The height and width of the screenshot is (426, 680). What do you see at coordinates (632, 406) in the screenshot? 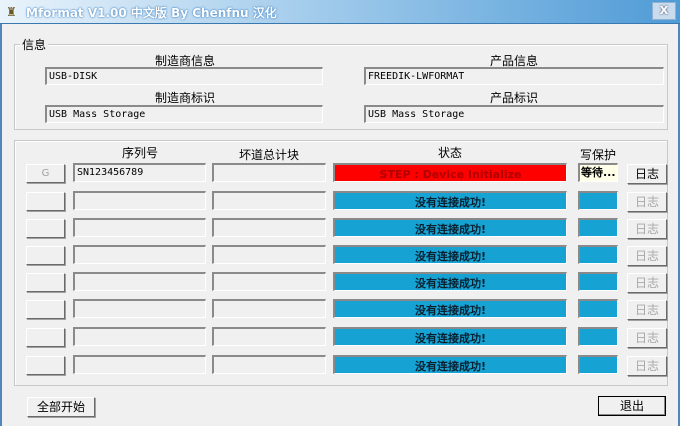
I see `exit-button: 退出` at bounding box center [632, 406].